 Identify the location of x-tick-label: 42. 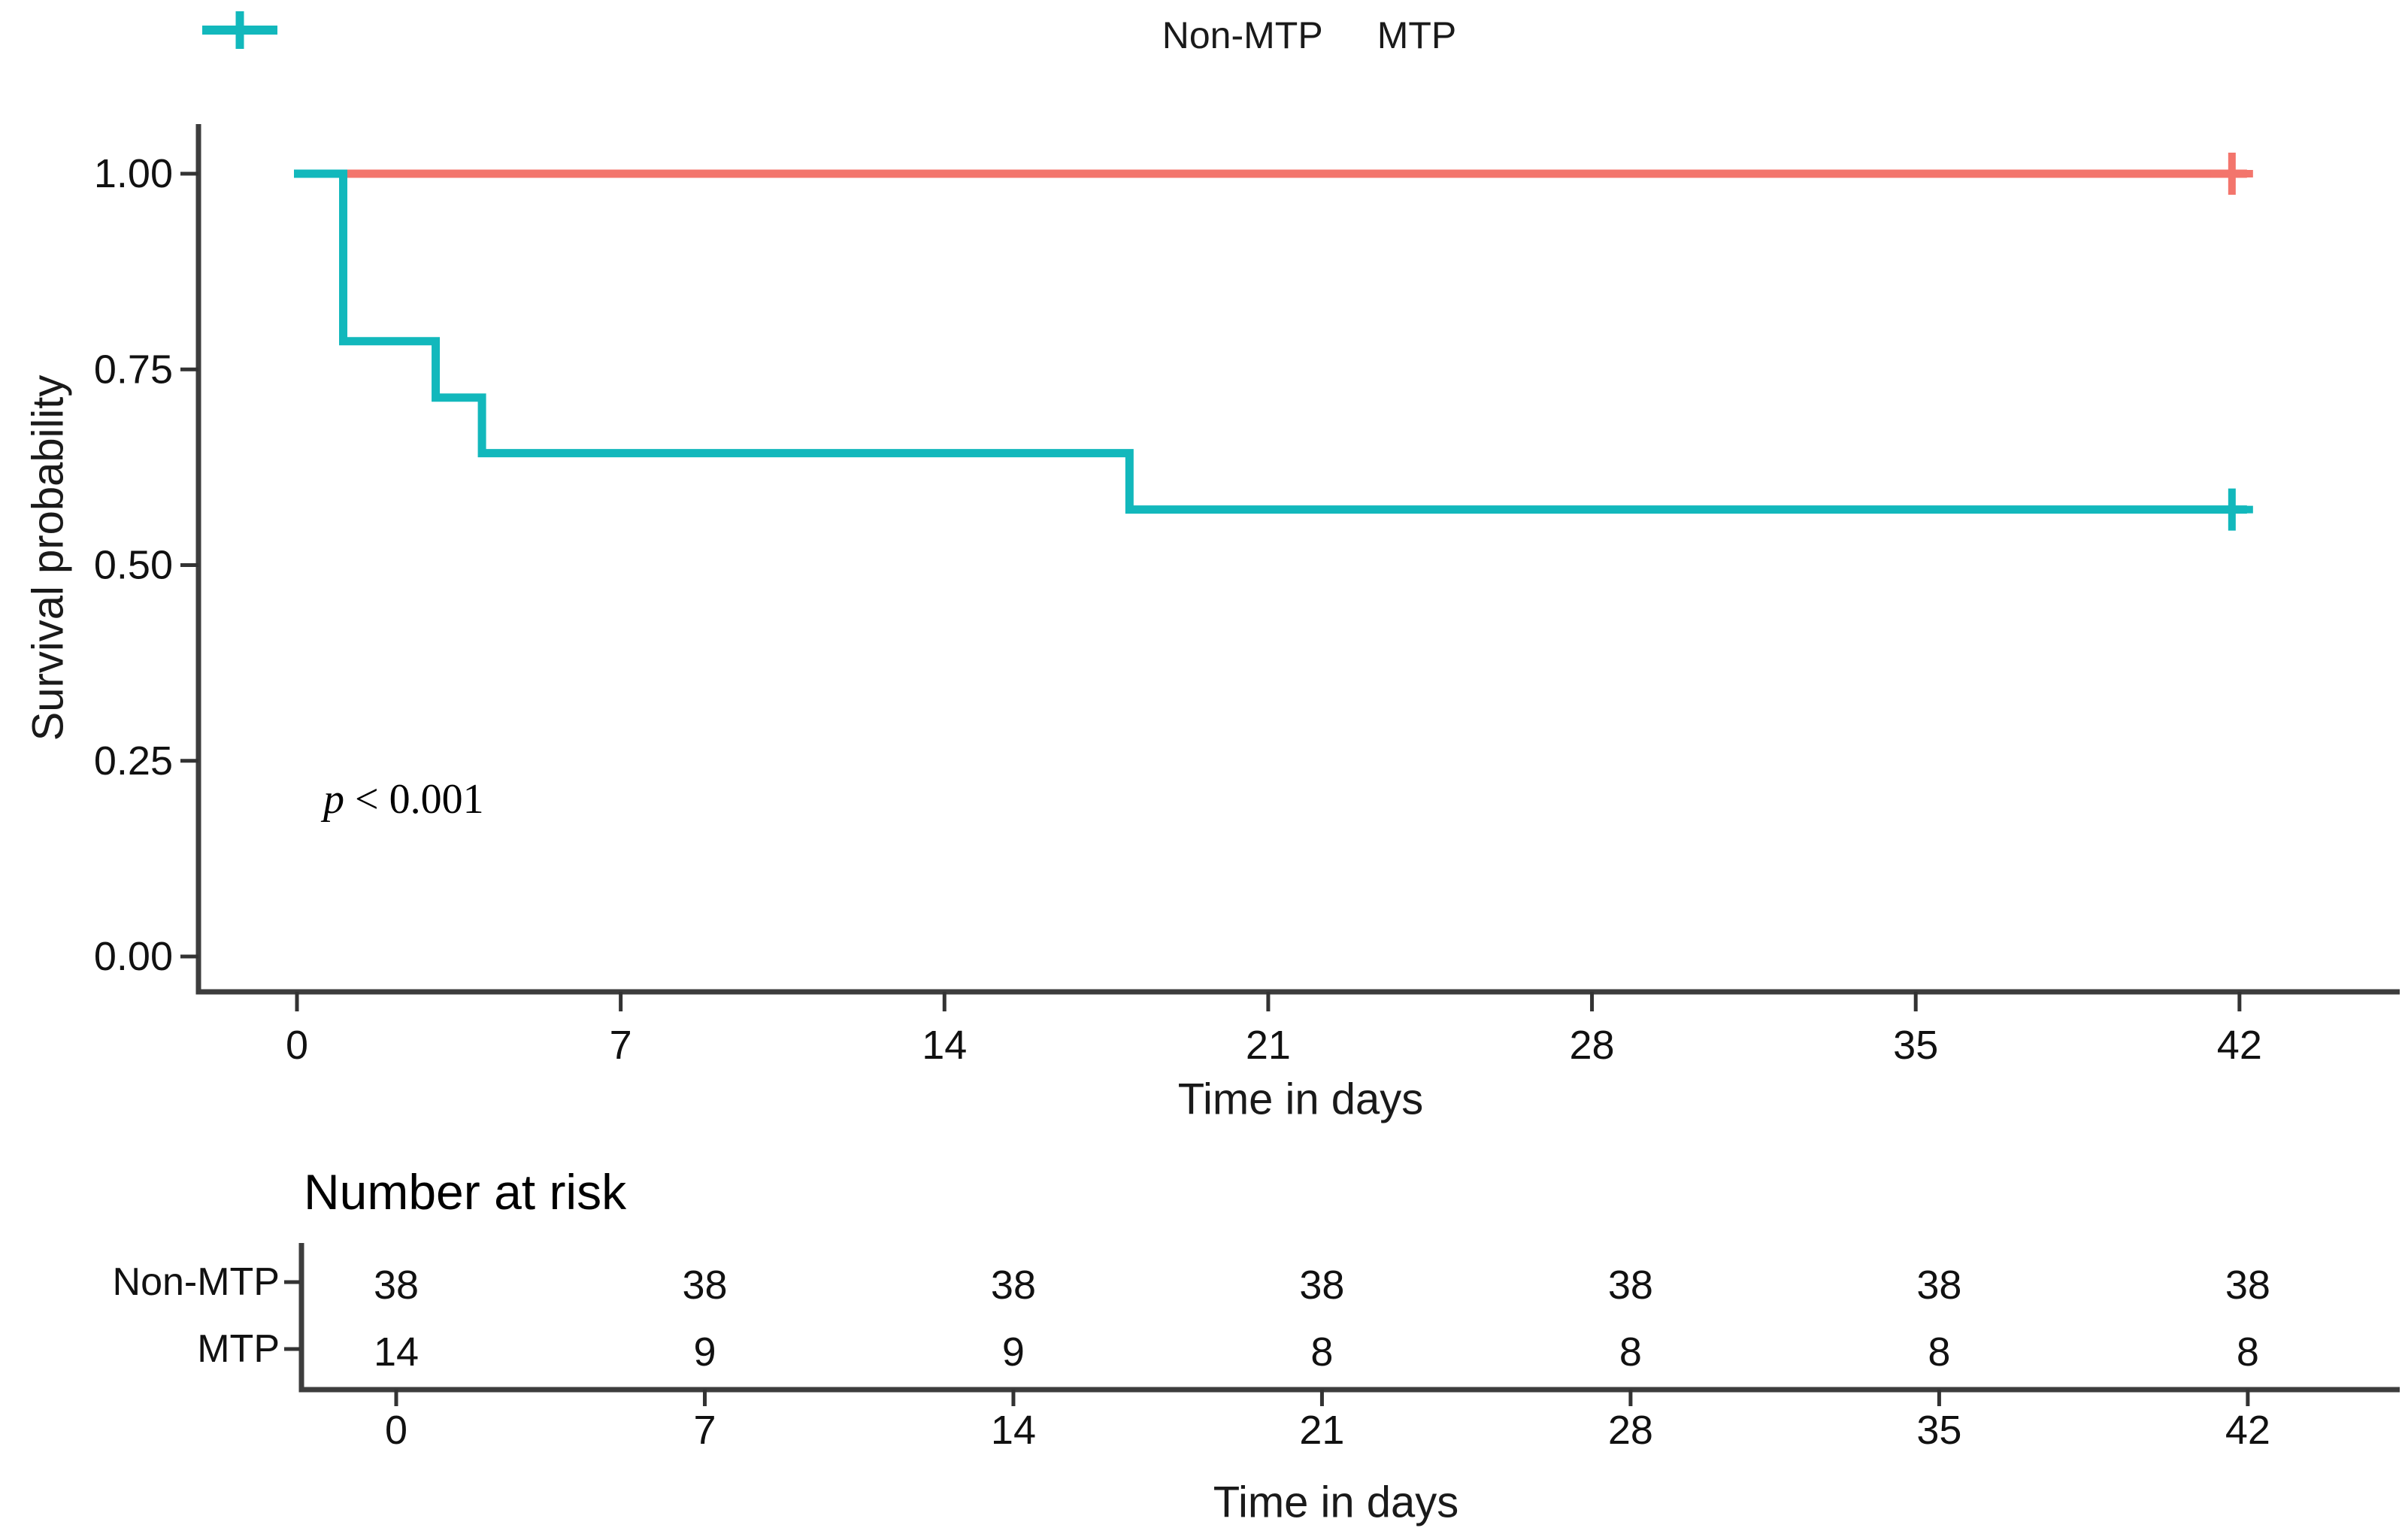
(2239, 1045).